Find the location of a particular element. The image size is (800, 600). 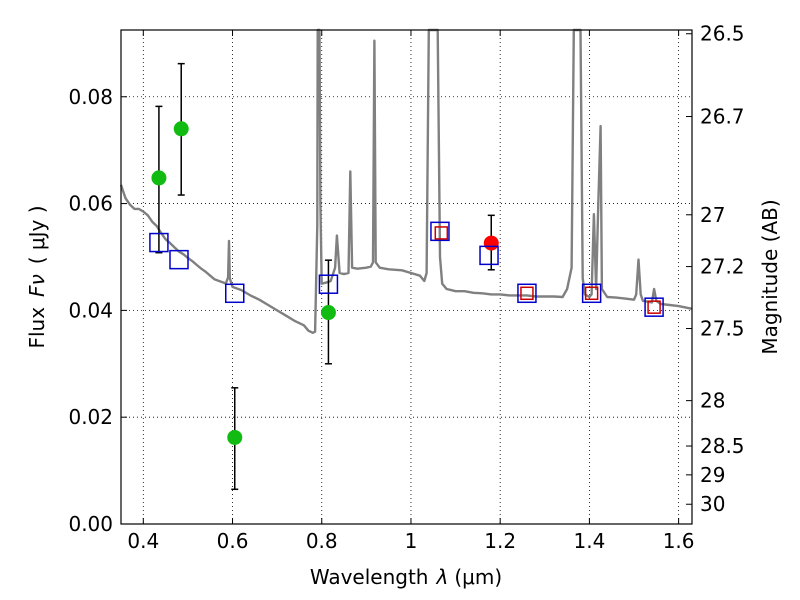

y2-tick-label: 27.5 is located at coordinates (722, 329).